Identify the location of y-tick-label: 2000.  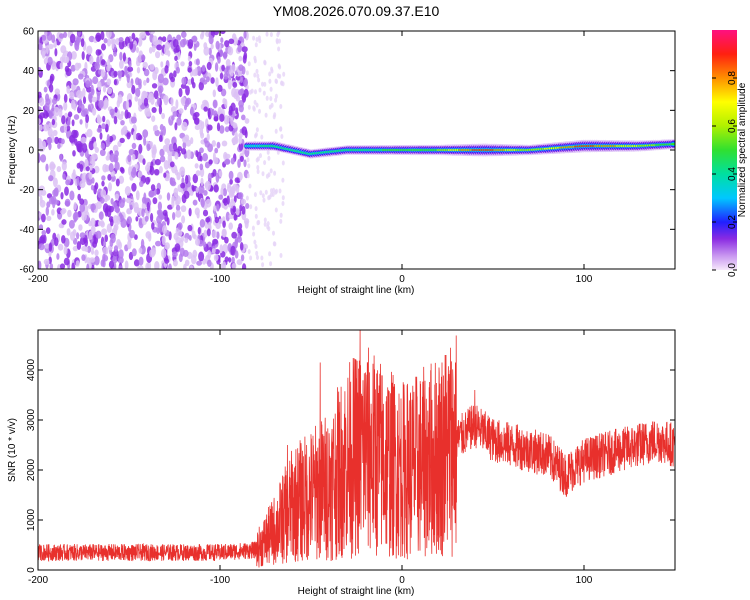
(31, 469).